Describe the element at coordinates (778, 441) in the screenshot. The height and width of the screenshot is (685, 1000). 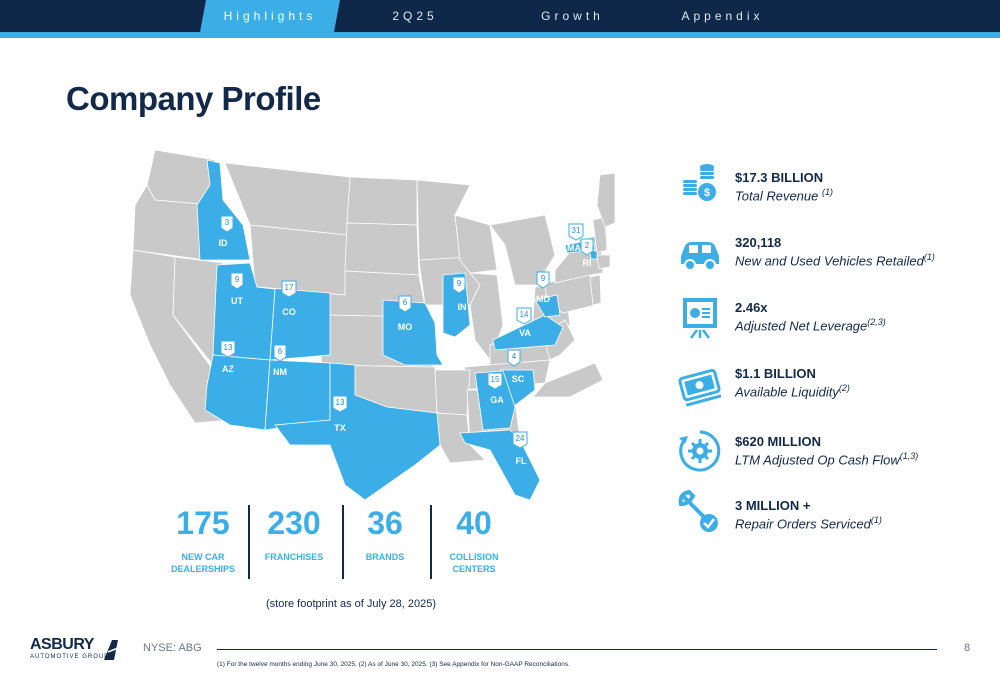
I see `kpi-value-op-cash-flow: $620 MILLION` at that location.